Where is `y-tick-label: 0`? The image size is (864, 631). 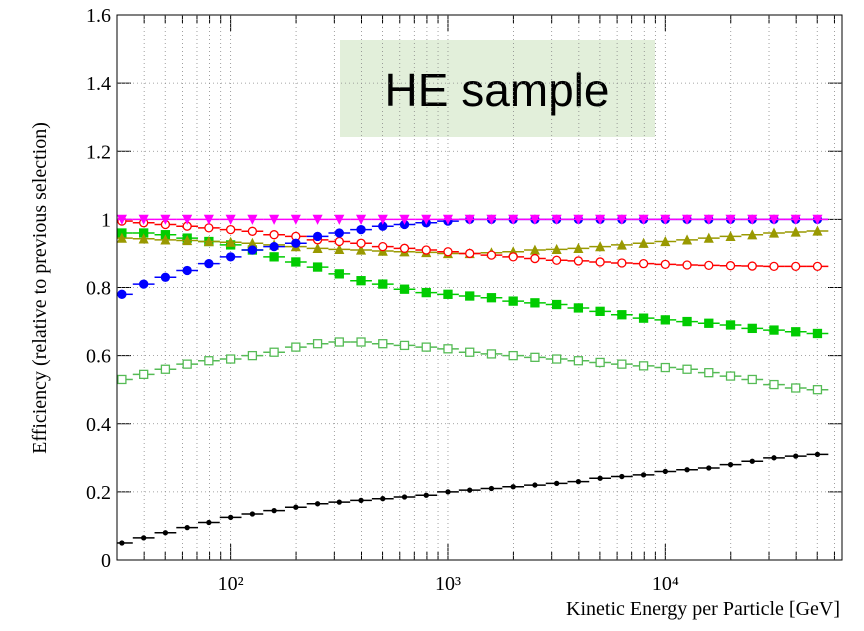
y-tick-label: 0 is located at coordinates (106, 561).